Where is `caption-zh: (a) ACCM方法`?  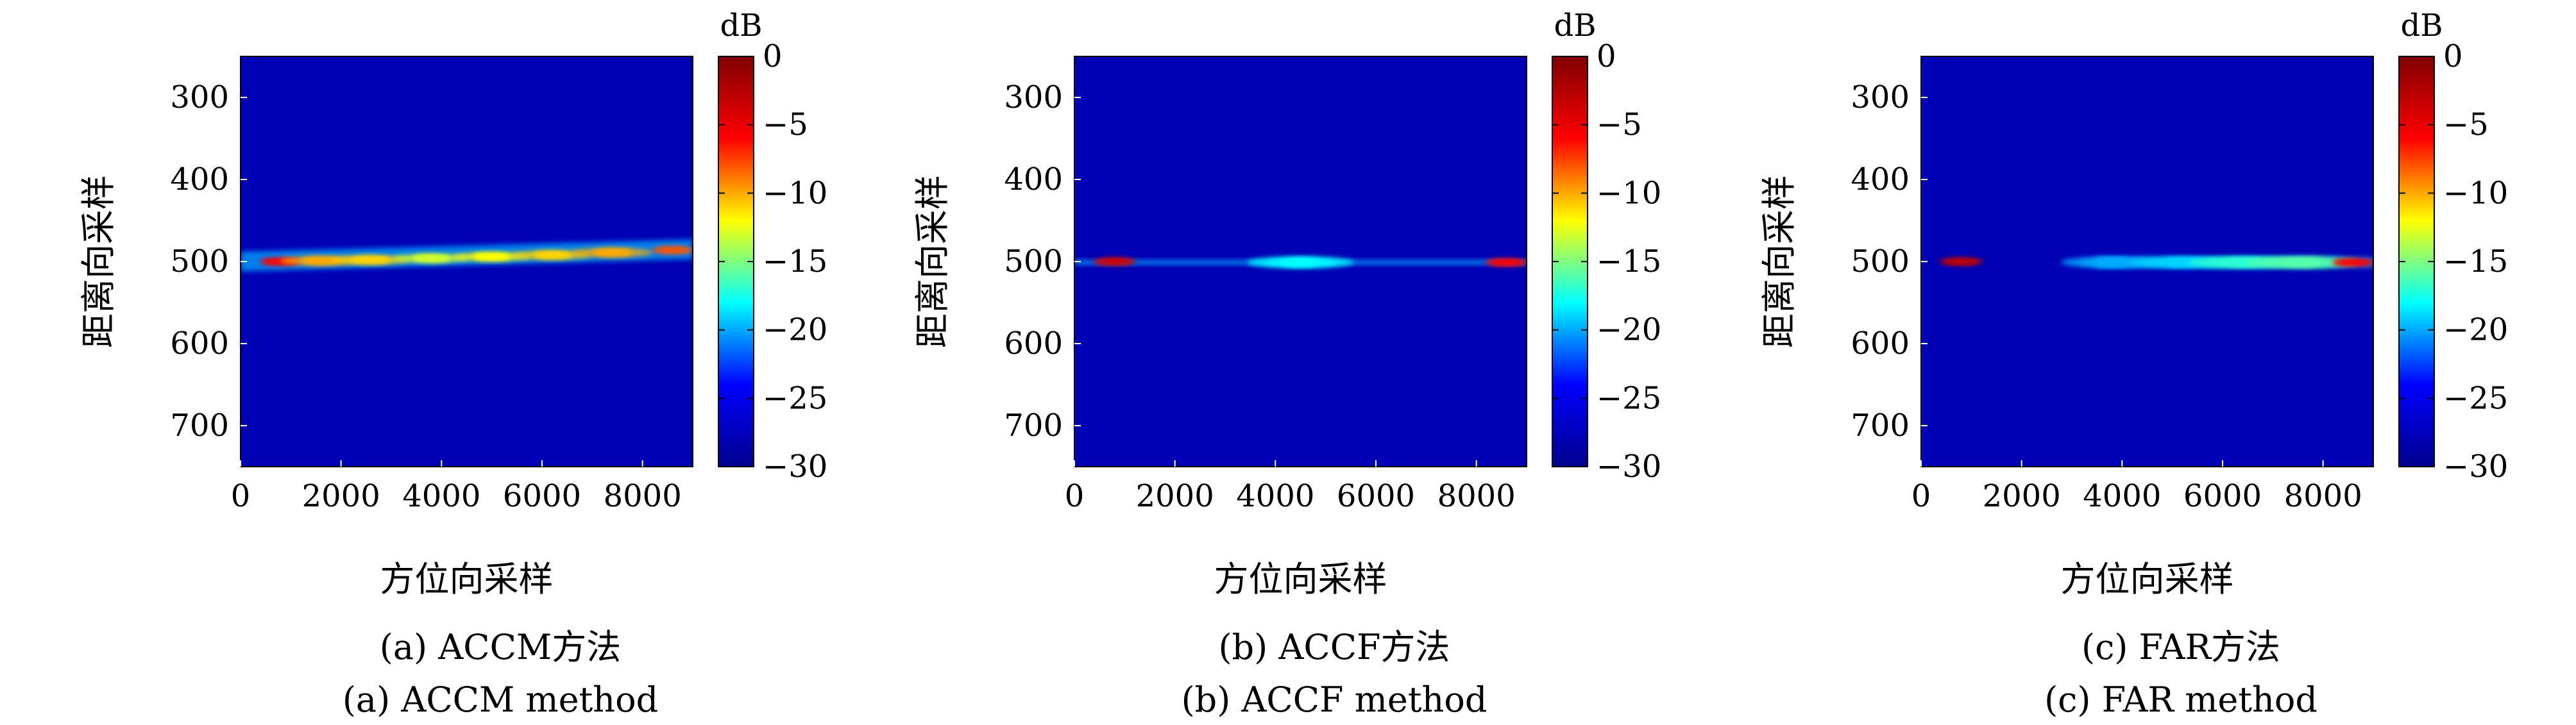
caption-zh: (a) ACCM方法 is located at coordinates (500, 647).